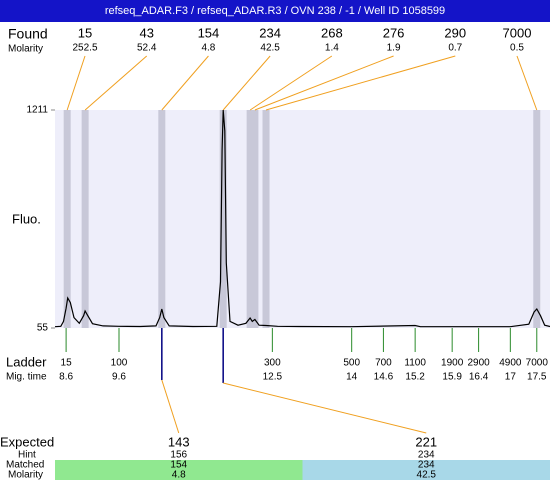 This screenshot has height=480, width=550. I want to click on found-molarity: 1.9, so click(394, 48).